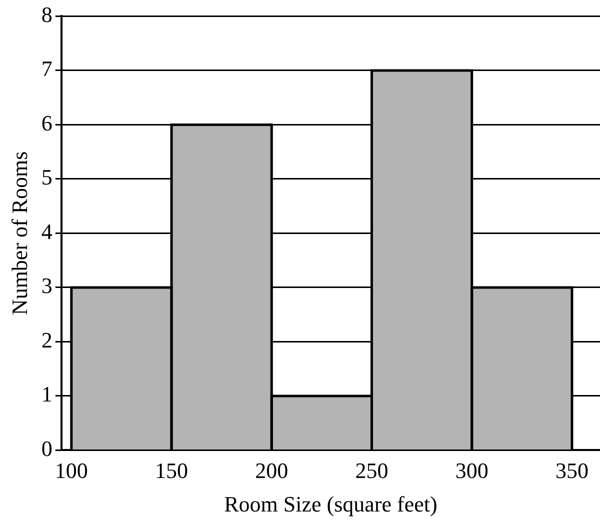  Describe the element at coordinates (46, 14) in the screenshot. I see `y-tick-label: 8` at that location.